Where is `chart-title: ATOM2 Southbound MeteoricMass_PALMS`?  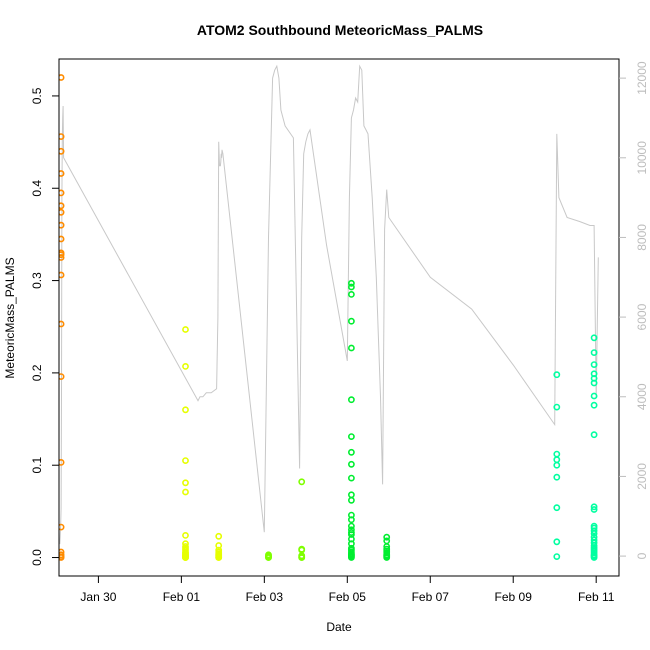 chart-title: ATOM2 Southbound MeteoricMass_PALMS is located at coordinates (340, 30).